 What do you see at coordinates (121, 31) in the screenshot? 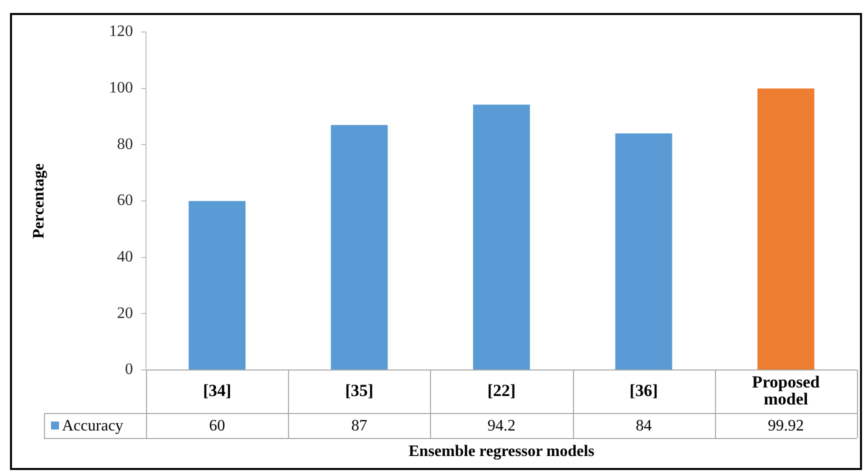
I see `y-tick-label: 120` at bounding box center [121, 31].